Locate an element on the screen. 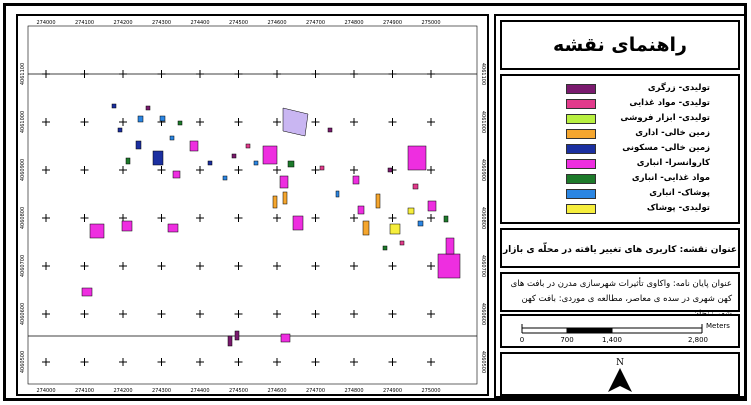  scale-bar: 0 700 1,400 2,800 Meters is located at coordinates (620, 331).